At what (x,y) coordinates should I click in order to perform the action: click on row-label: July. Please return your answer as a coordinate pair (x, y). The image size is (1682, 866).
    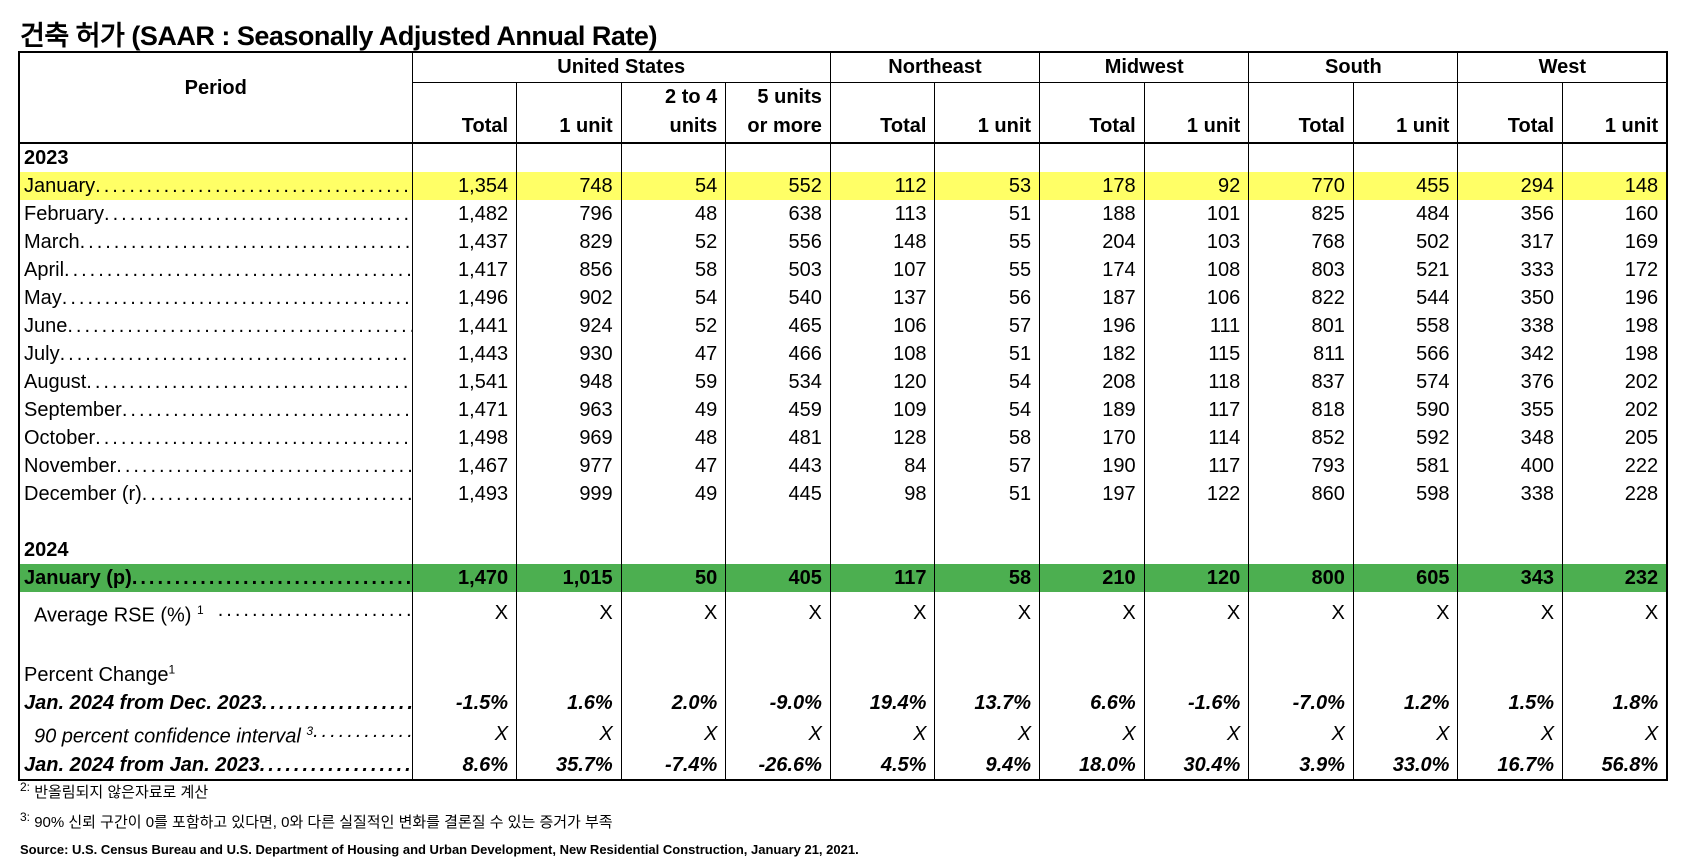
    Looking at the image, I should click on (215, 354).